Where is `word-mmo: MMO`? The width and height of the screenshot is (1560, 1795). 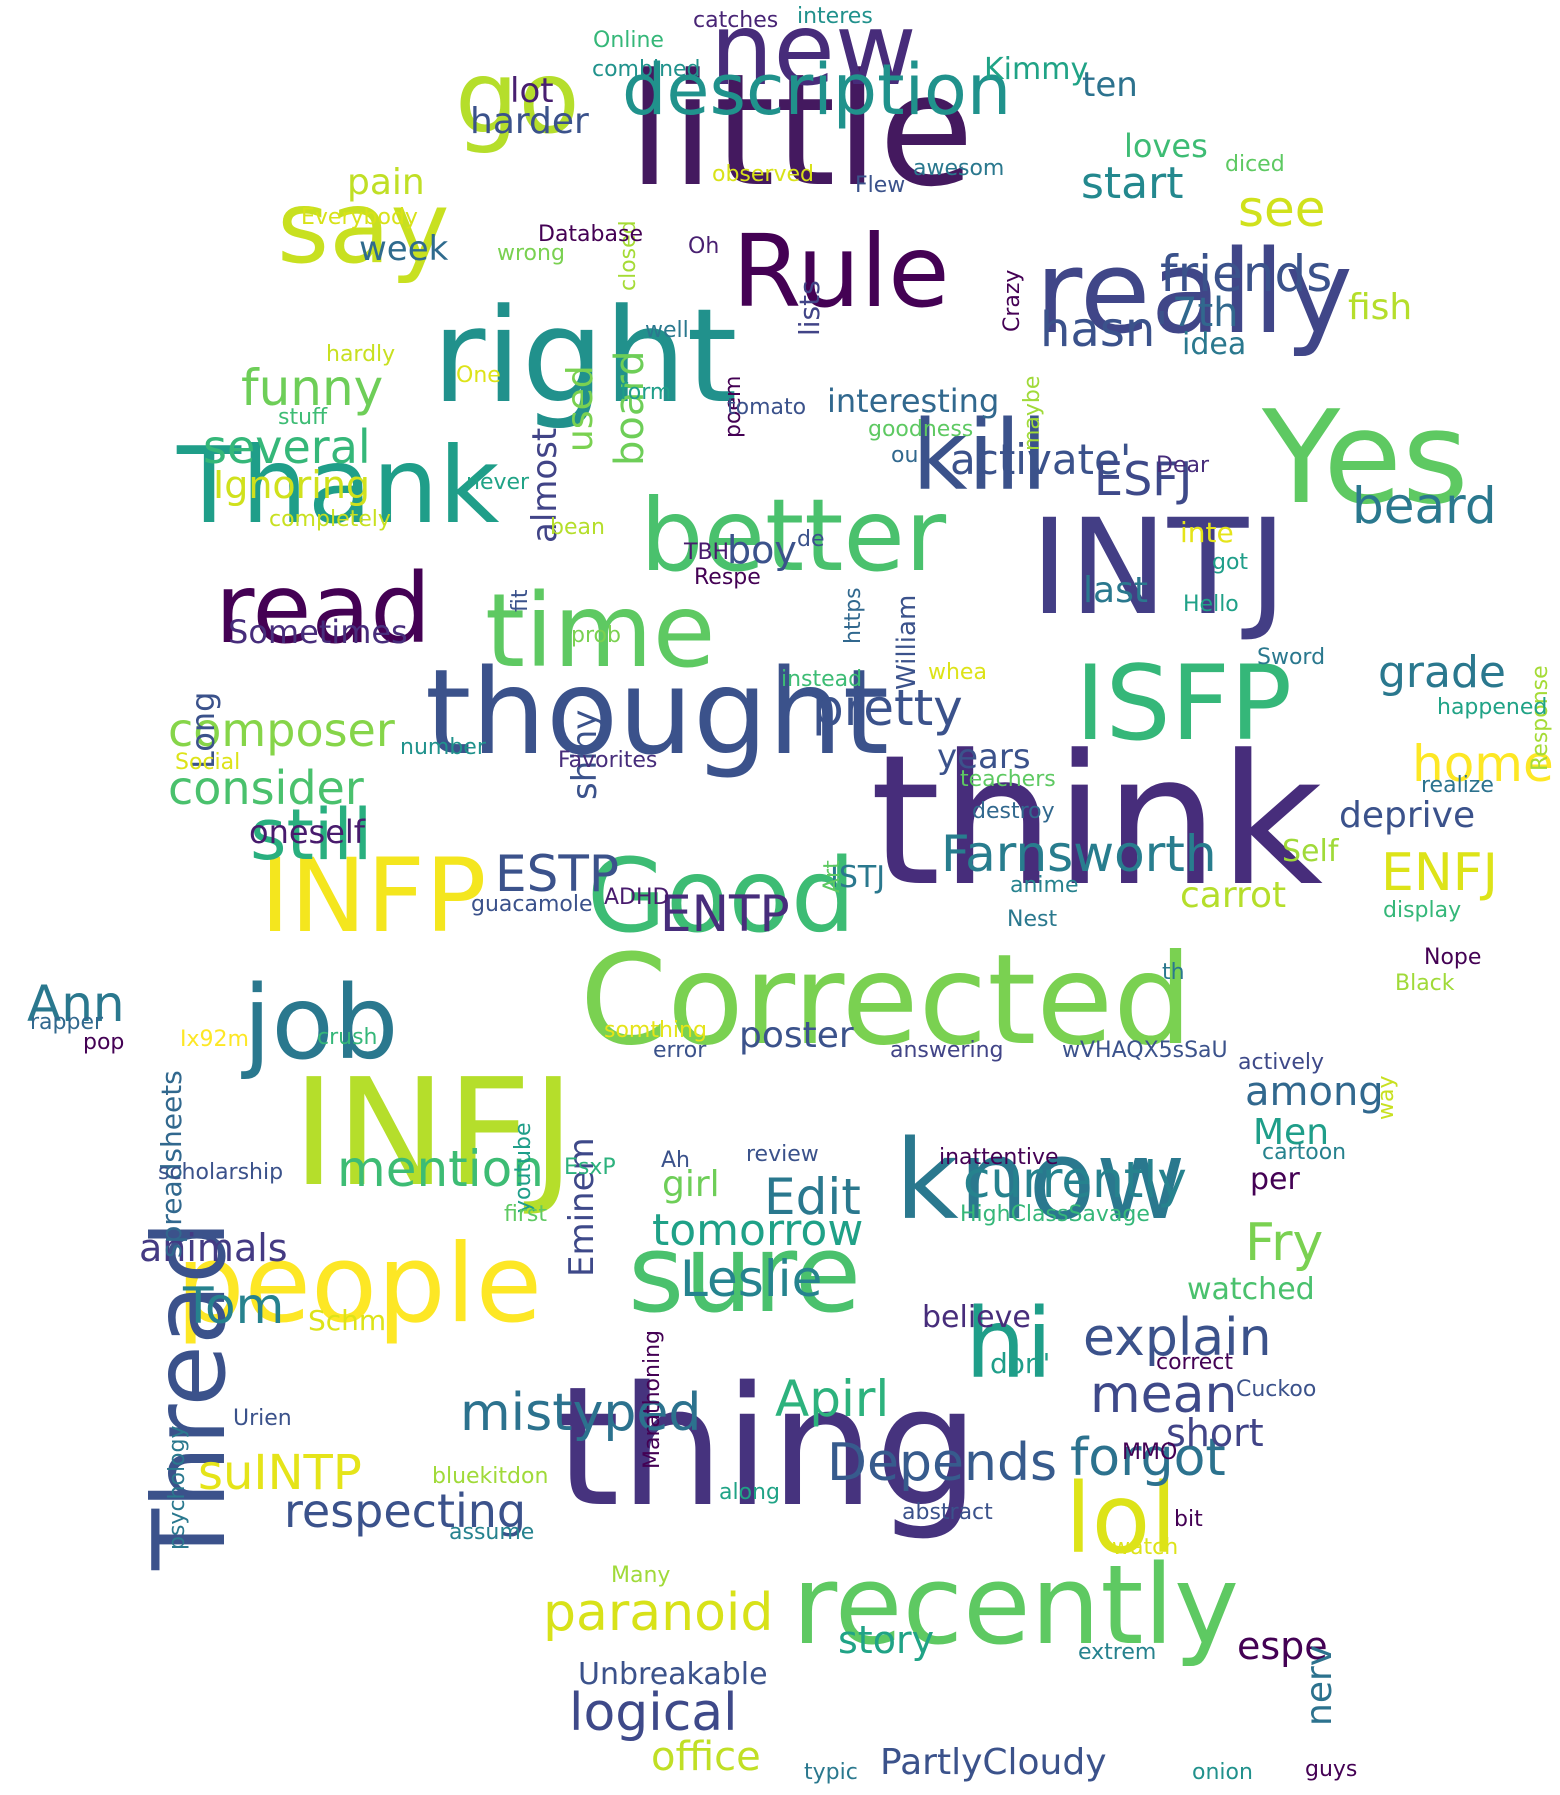 word-mmo: MMO is located at coordinates (1150, 1452).